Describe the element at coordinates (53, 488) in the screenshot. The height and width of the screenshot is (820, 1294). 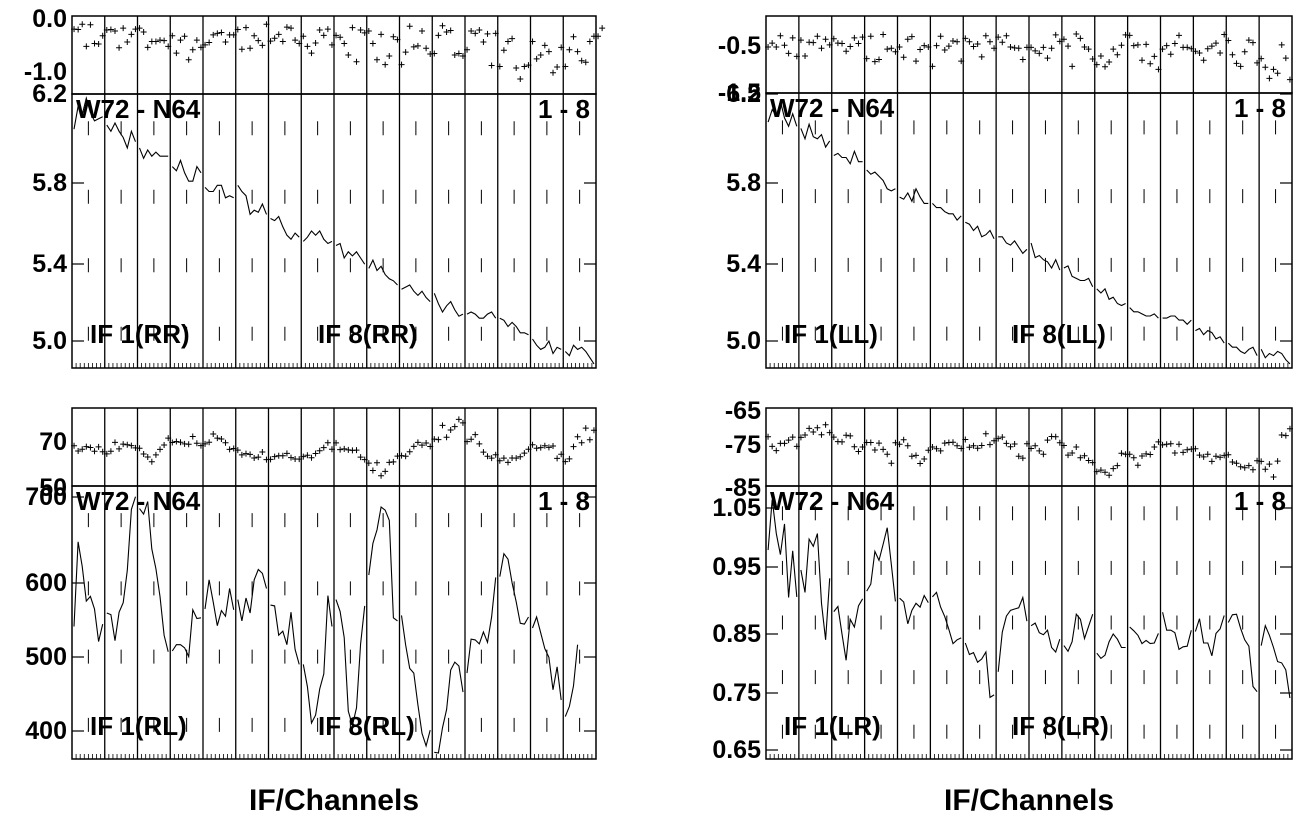
I see `phase-tick-label: 50` at that location.